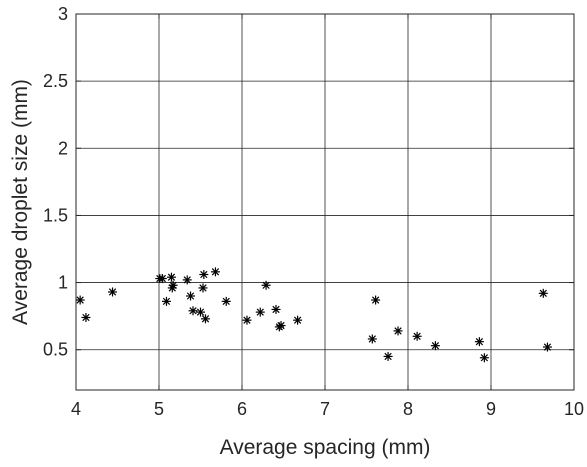  Describe the element at coordinates (55, 350) in the screenshot. I see `y-tick-label: 0.5` at that location.